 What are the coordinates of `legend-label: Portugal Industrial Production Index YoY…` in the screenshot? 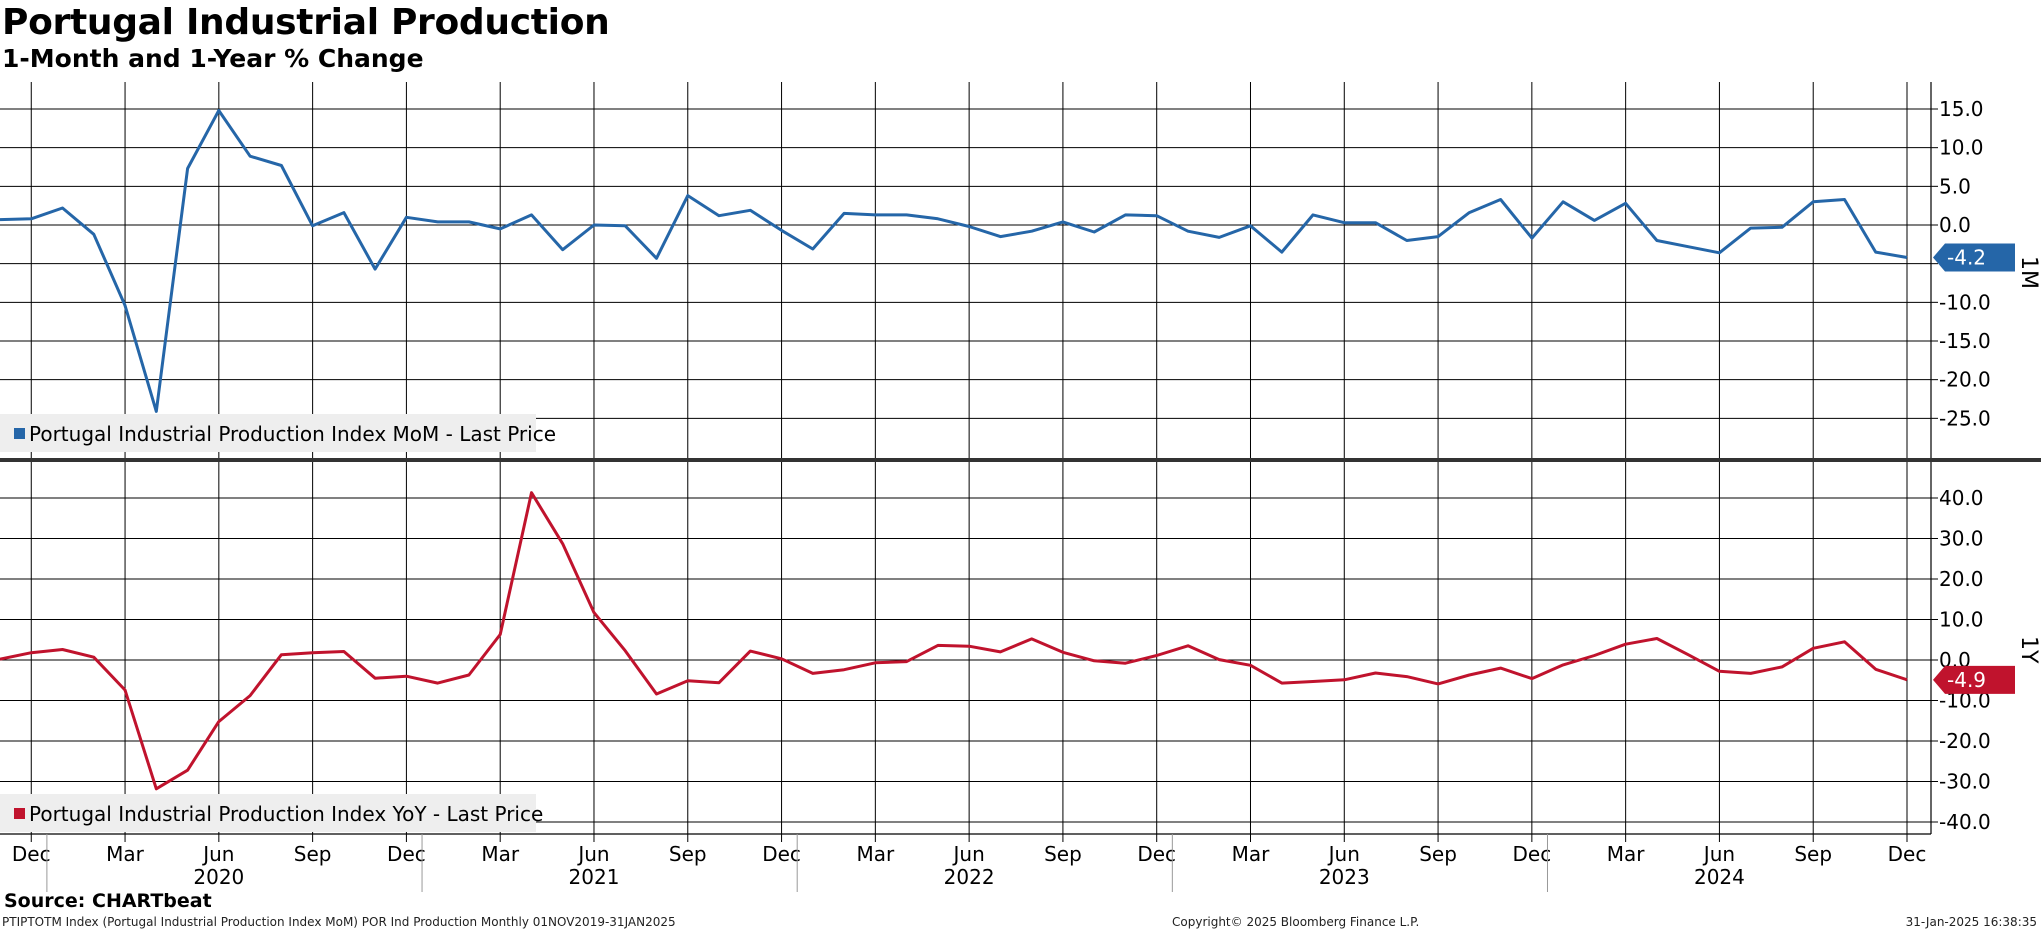 It's located at (286, 814).